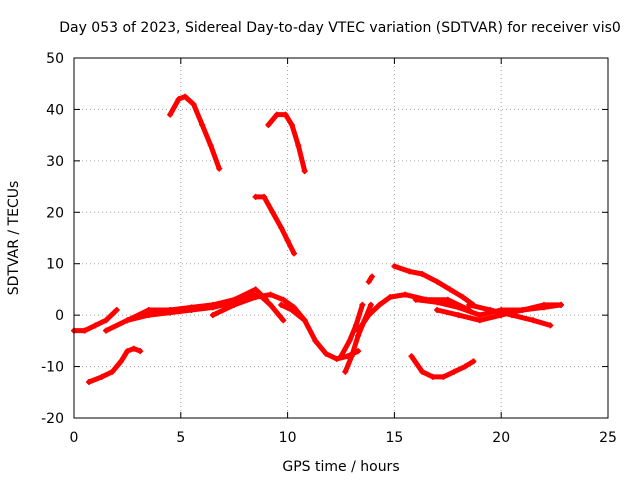 The image size is (640, 480). What do you see at coordinates (608, 438) in the screenshot?
I see `x-tick-label: 25` at bounding box center [608, 438].